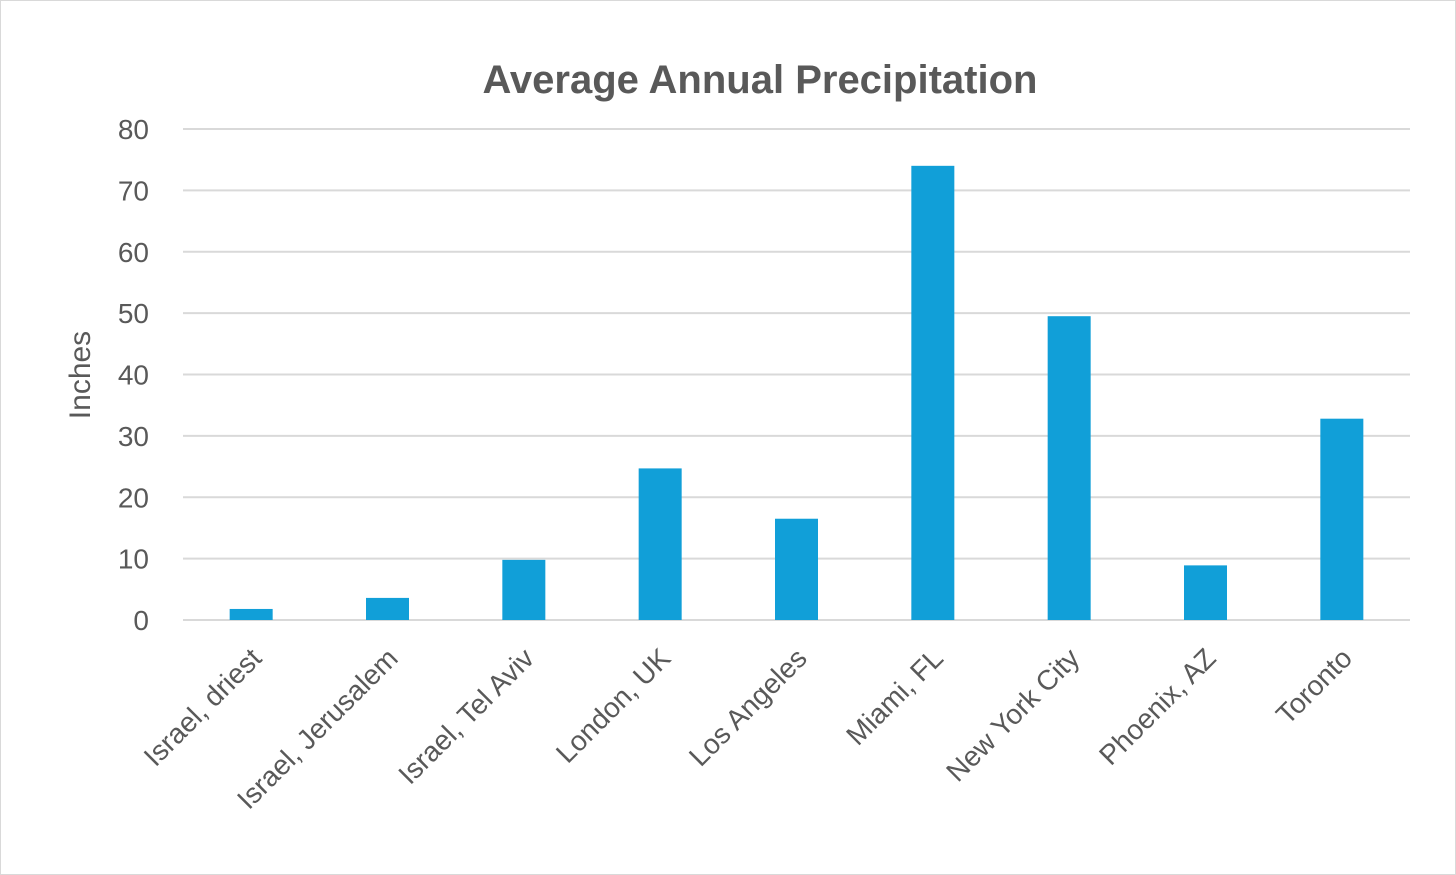  What do you see at coordinates (1157, 706) in the screenshot?
I see `x-tick-label: Phoenix, AZ` at bounding box center [1157, 706].